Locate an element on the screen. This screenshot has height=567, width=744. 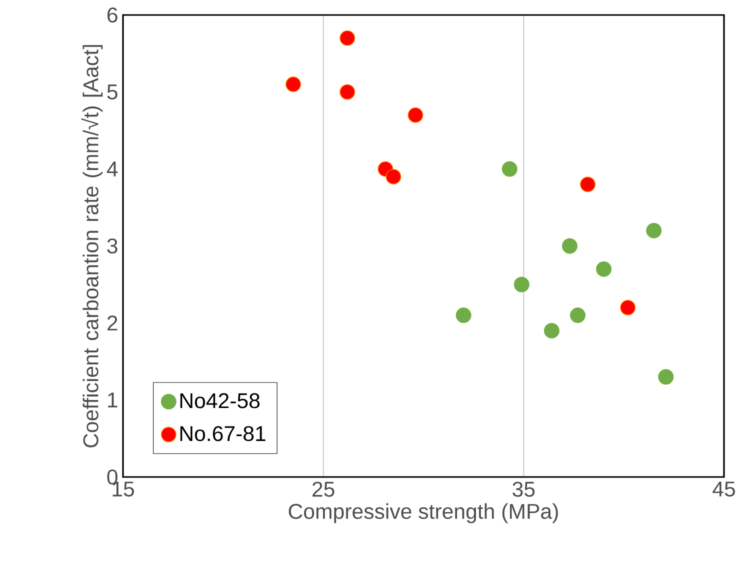
y-tick-label: 1 is located at coordinates (113, 400).